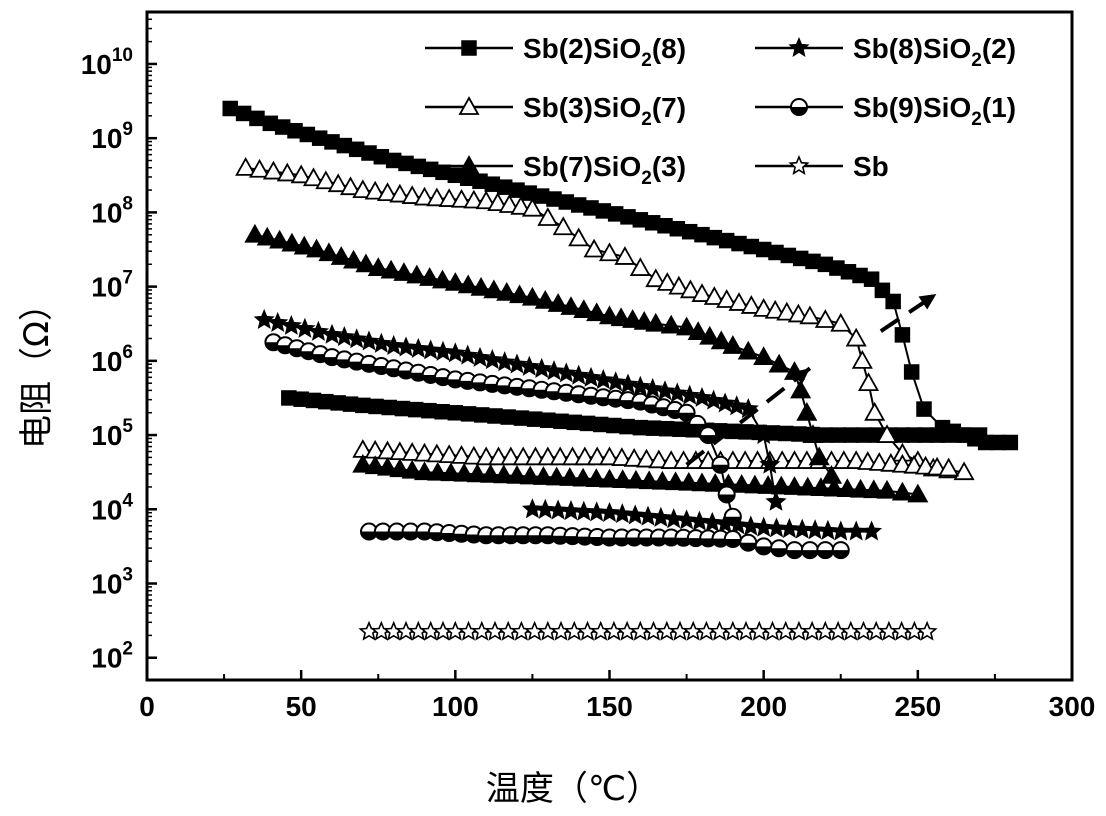 This screenshot has height=816, width=1106. I want to click on y-tick-label: 10², so click(112, 656).